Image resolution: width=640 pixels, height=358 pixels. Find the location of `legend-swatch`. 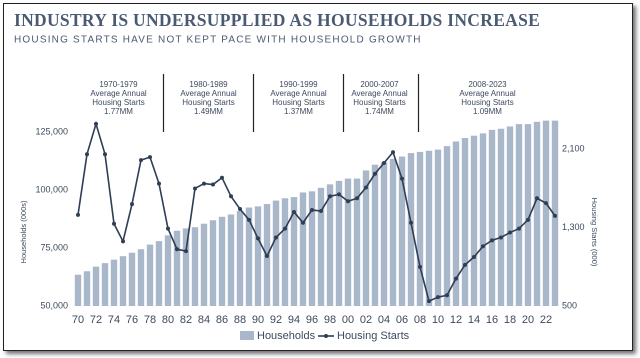

legend-swatch is located at coordinates (326, 336).